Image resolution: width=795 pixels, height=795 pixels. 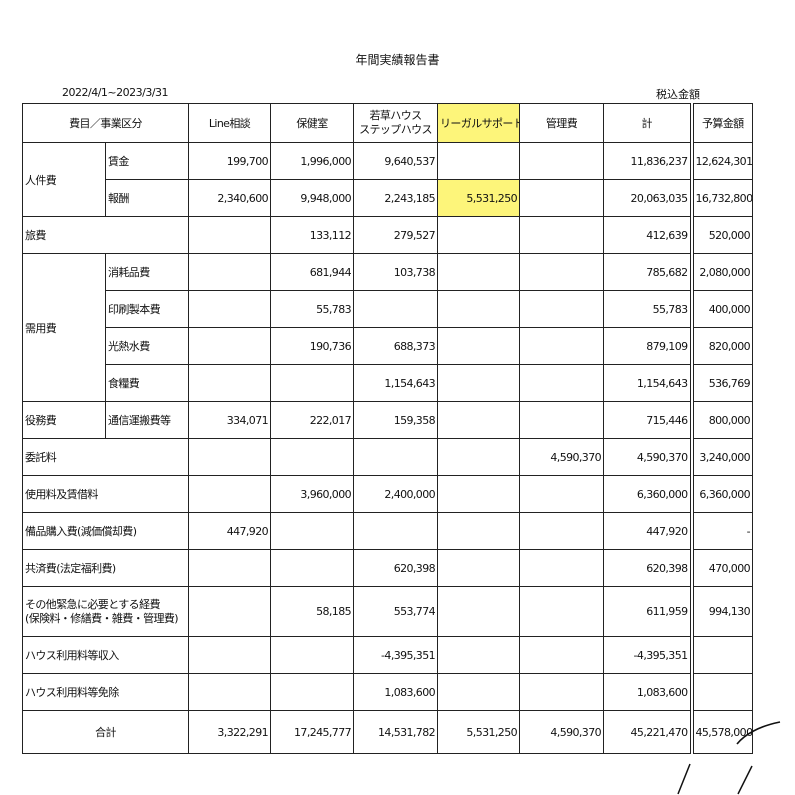 I want to click on check-mark, so click(x=758, y=733).